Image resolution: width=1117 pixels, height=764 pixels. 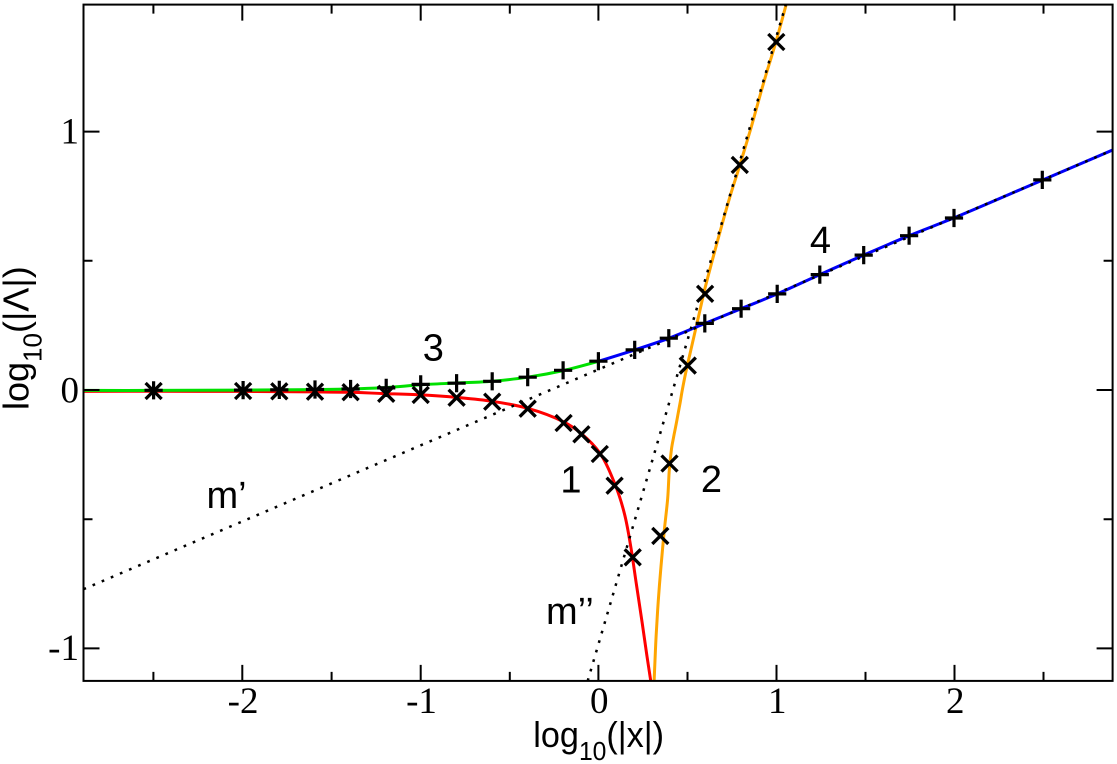 I want to click on svg-text: -2, so click(x=243, y=701).